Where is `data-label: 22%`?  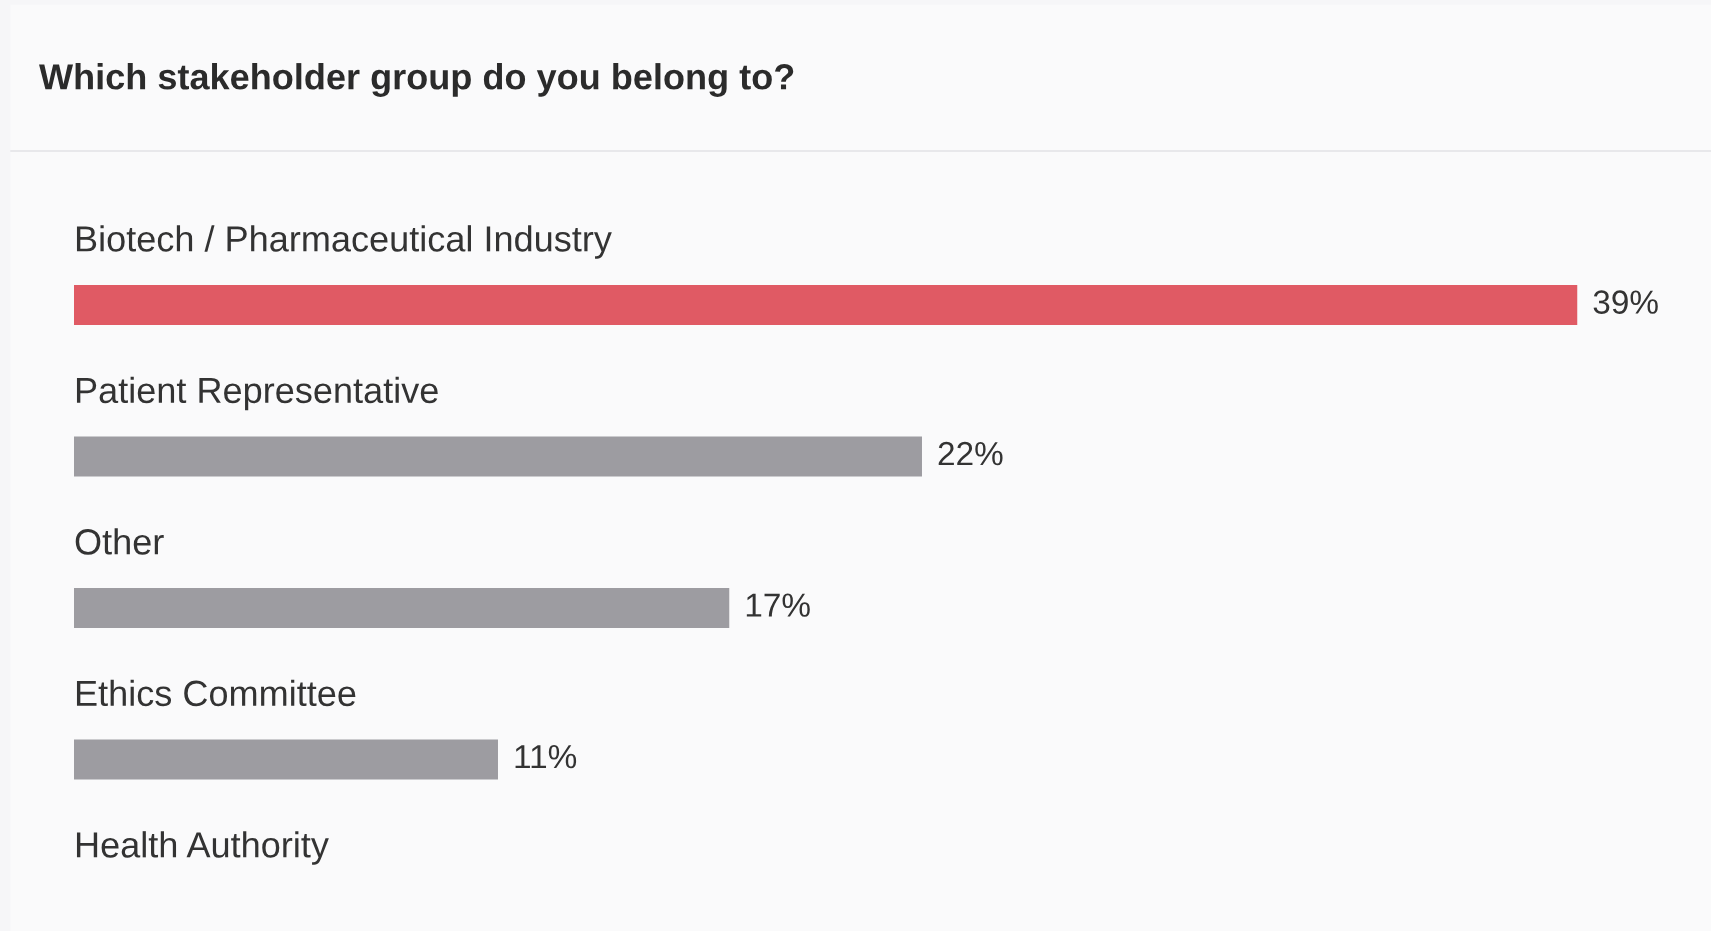
data-label: 22% is located at coordinates (970, 453).